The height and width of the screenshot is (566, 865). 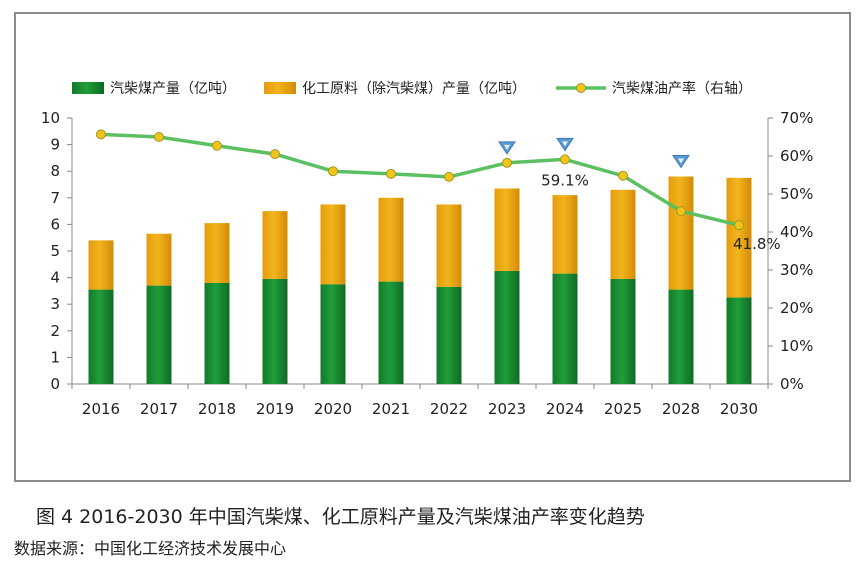 I want to click on x-tick-label: 2023, so click(x=507, y=409).